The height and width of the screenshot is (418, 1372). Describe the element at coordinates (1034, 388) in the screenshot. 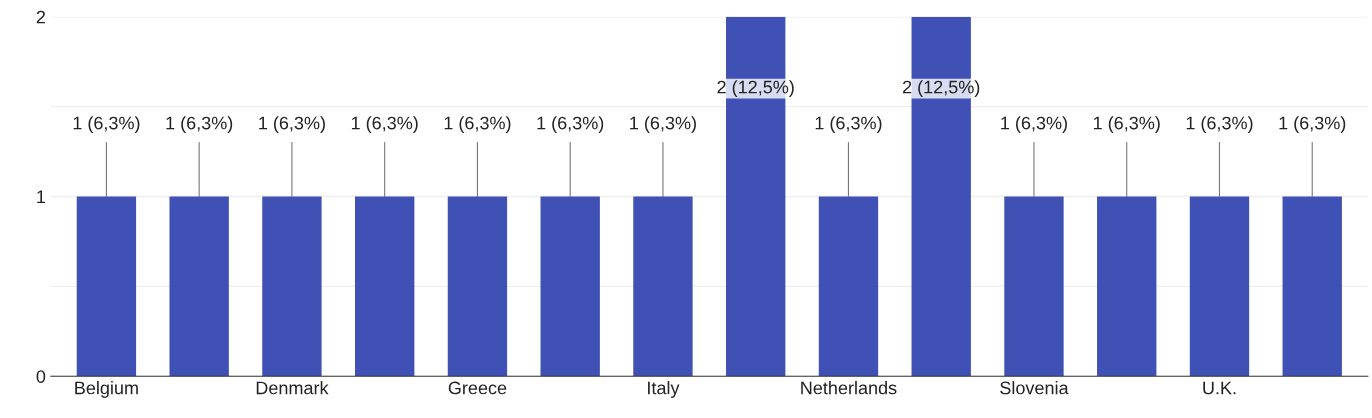

I see `x-tick-label: Slovenia` at that location.